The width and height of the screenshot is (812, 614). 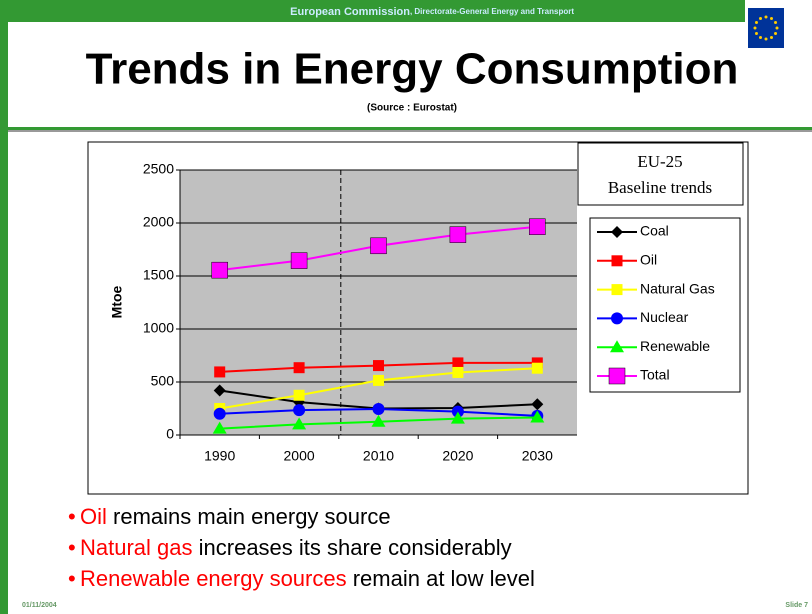 I want to click on bullet: Oil remains main energy source, so click(x=235, y=516).